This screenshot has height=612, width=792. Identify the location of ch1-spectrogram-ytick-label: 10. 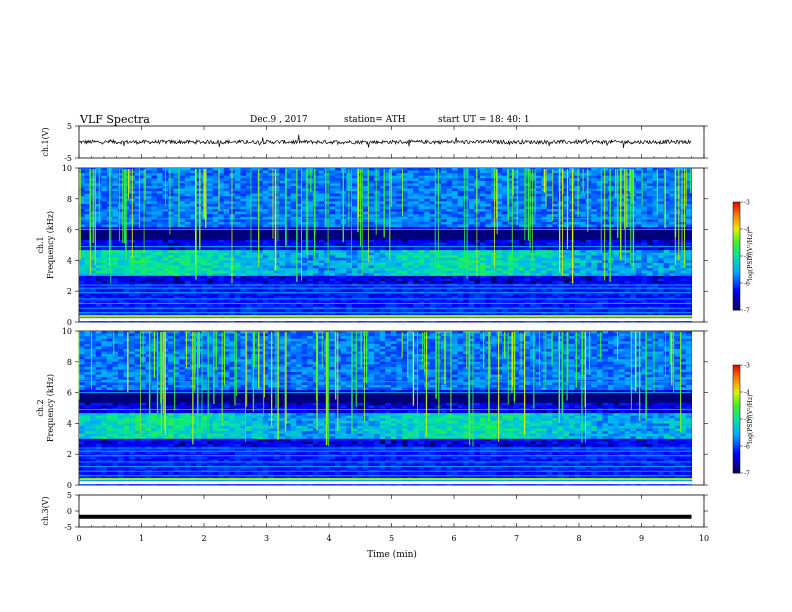
(67, 168).